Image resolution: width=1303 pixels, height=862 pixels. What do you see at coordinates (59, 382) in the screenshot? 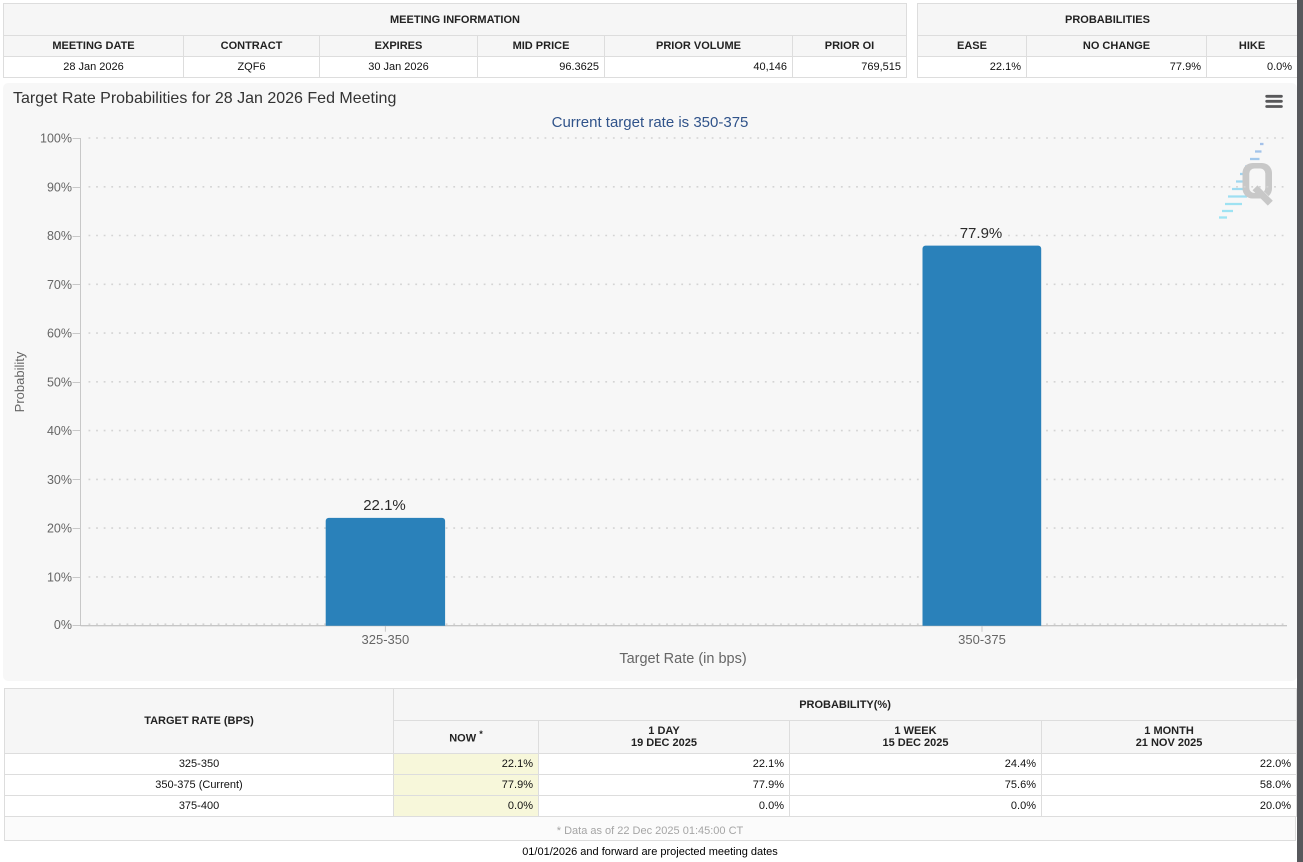
I see `svg-text: 50%` at bounding box center [59, 382].